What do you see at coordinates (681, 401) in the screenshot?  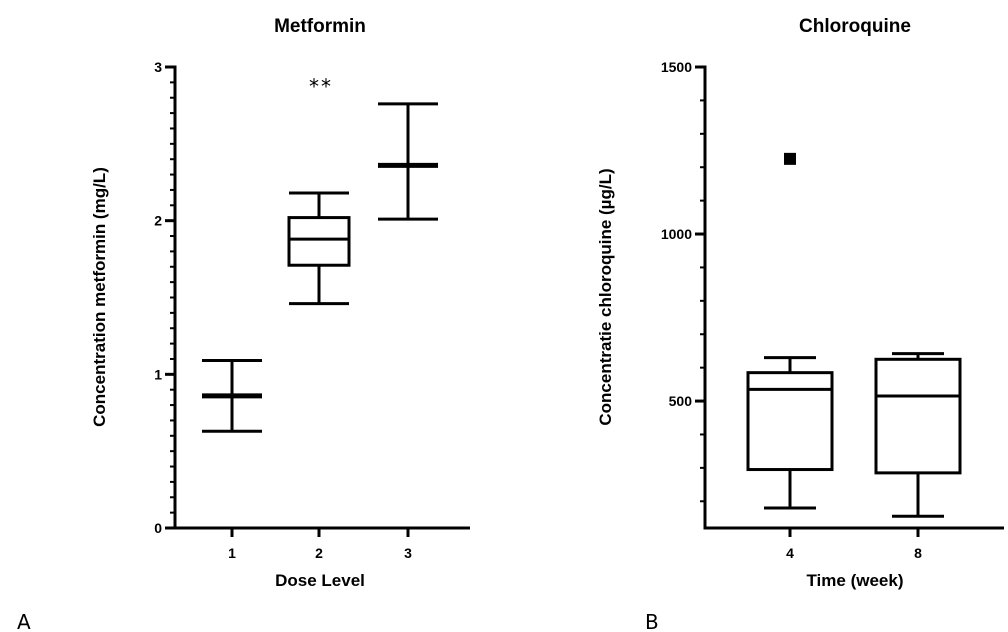 I see `y-tick-label: 500` at bounding box center [681, 401].